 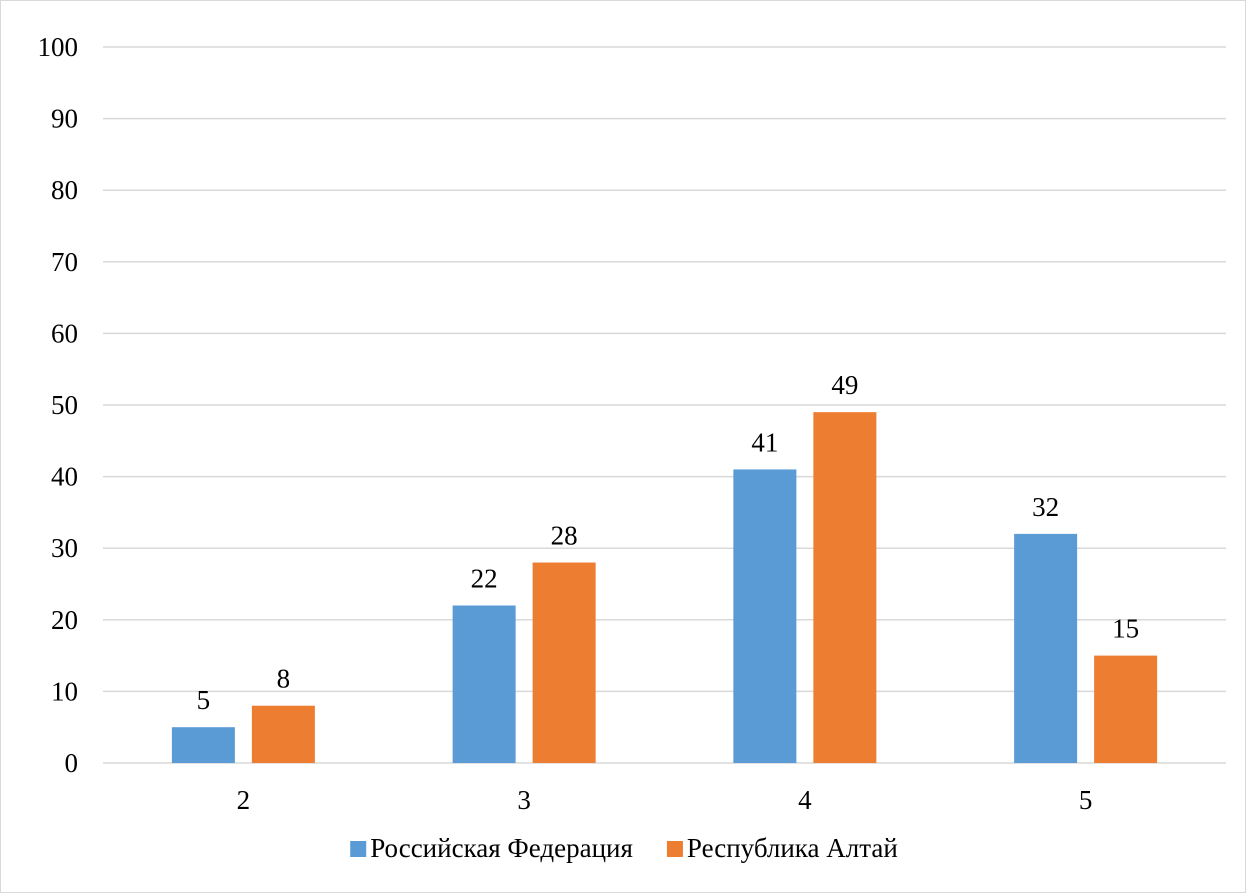 What do you see at coordinates (1086, 800) in the screenshot?
I see `x-tick-label: 5` at bounding box center [1086, 800].